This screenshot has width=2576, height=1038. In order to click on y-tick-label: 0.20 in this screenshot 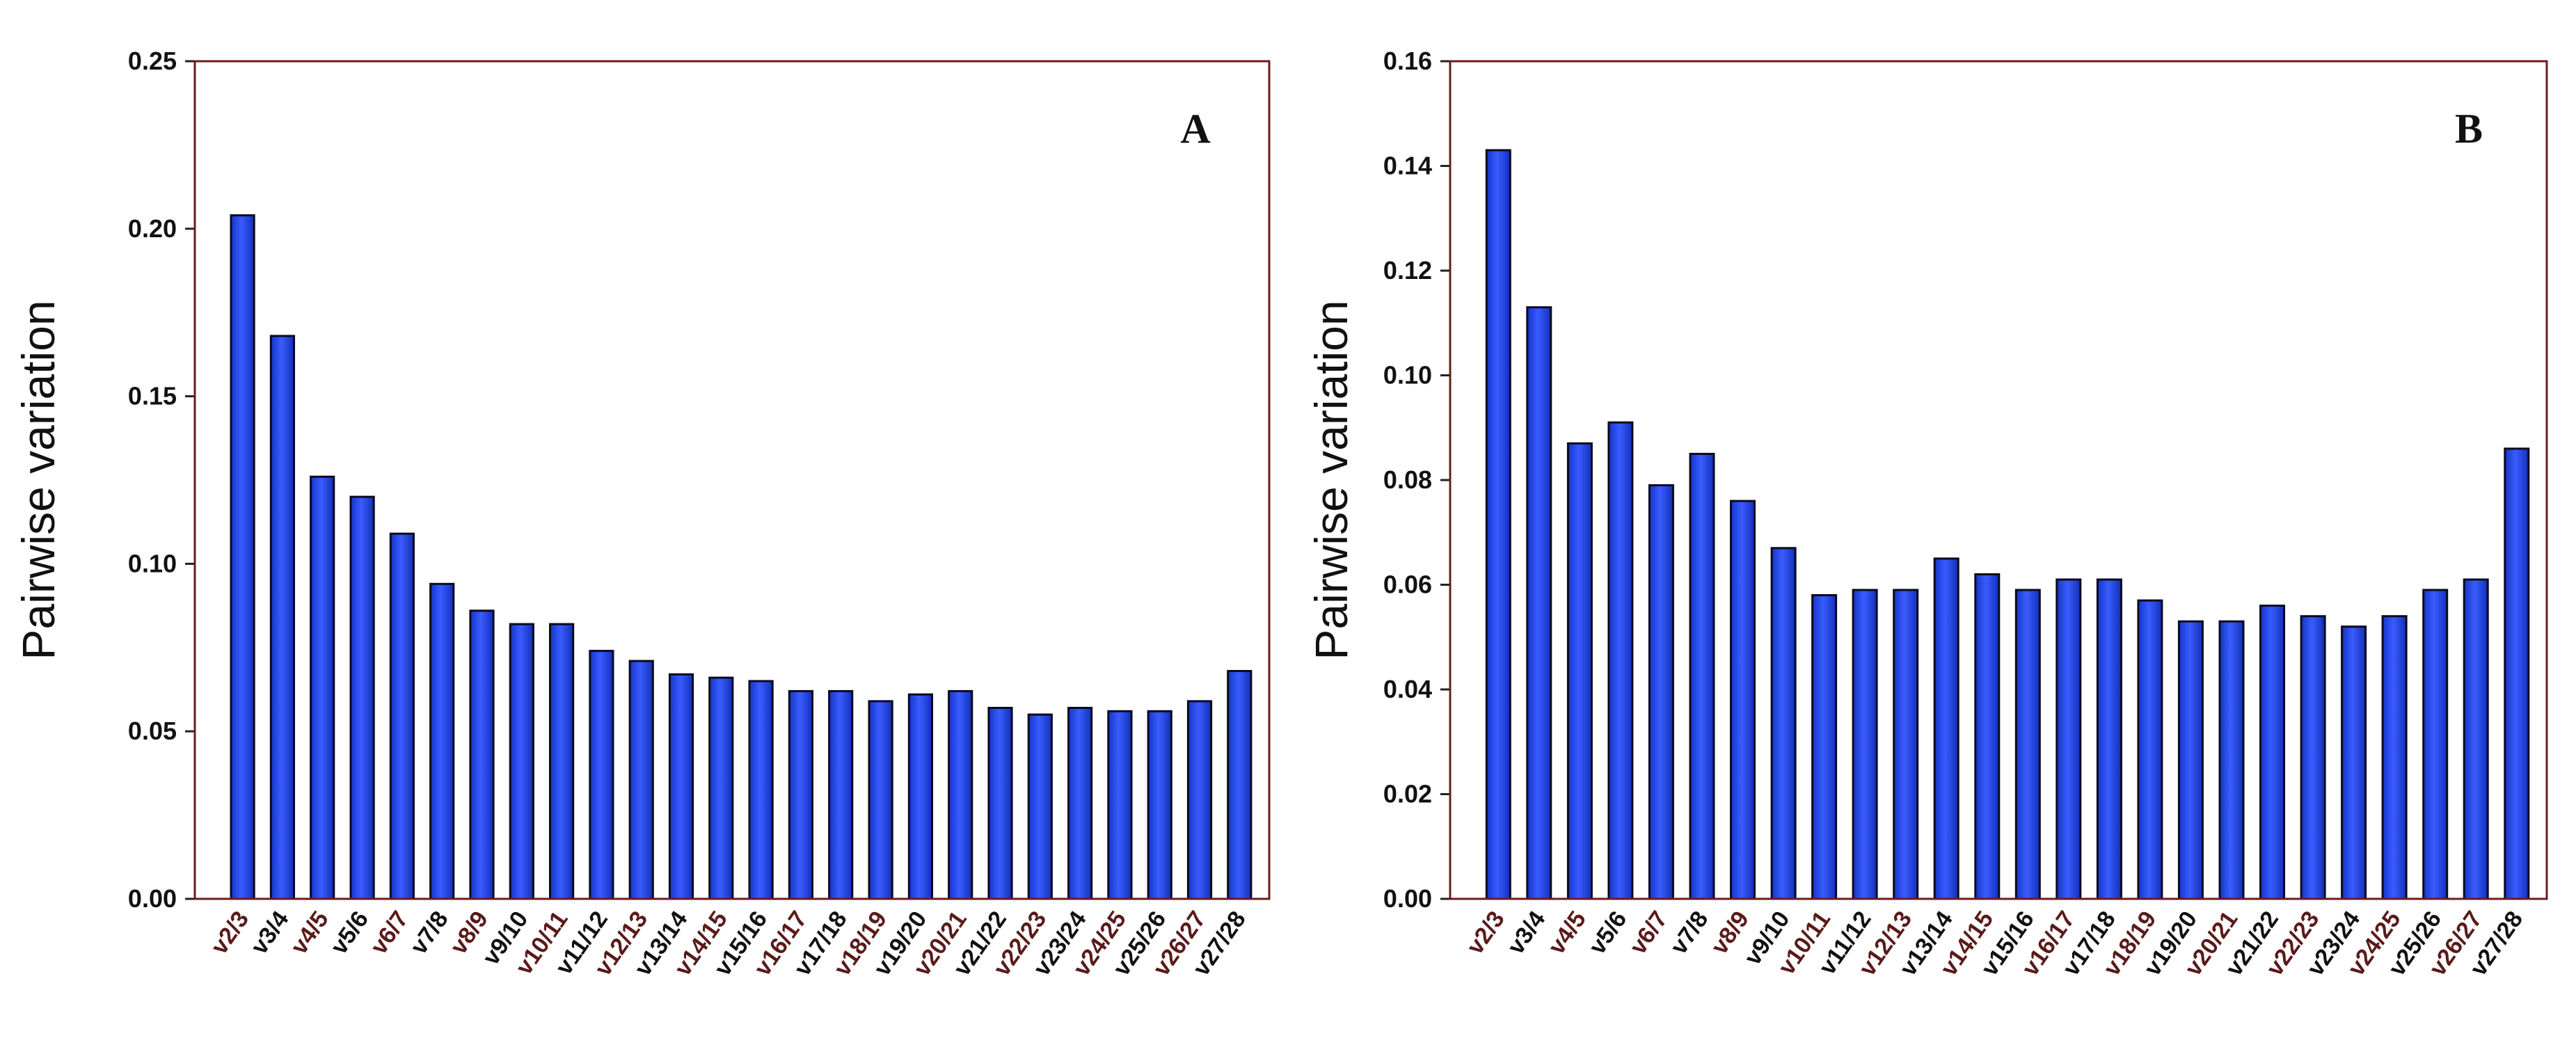, I will do `click(152, 229)`.